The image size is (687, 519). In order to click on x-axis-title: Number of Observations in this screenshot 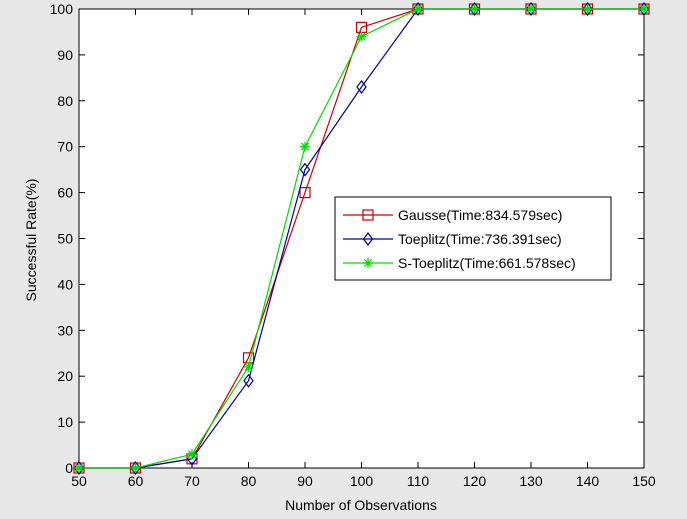, I will do `click(361, 505)`.